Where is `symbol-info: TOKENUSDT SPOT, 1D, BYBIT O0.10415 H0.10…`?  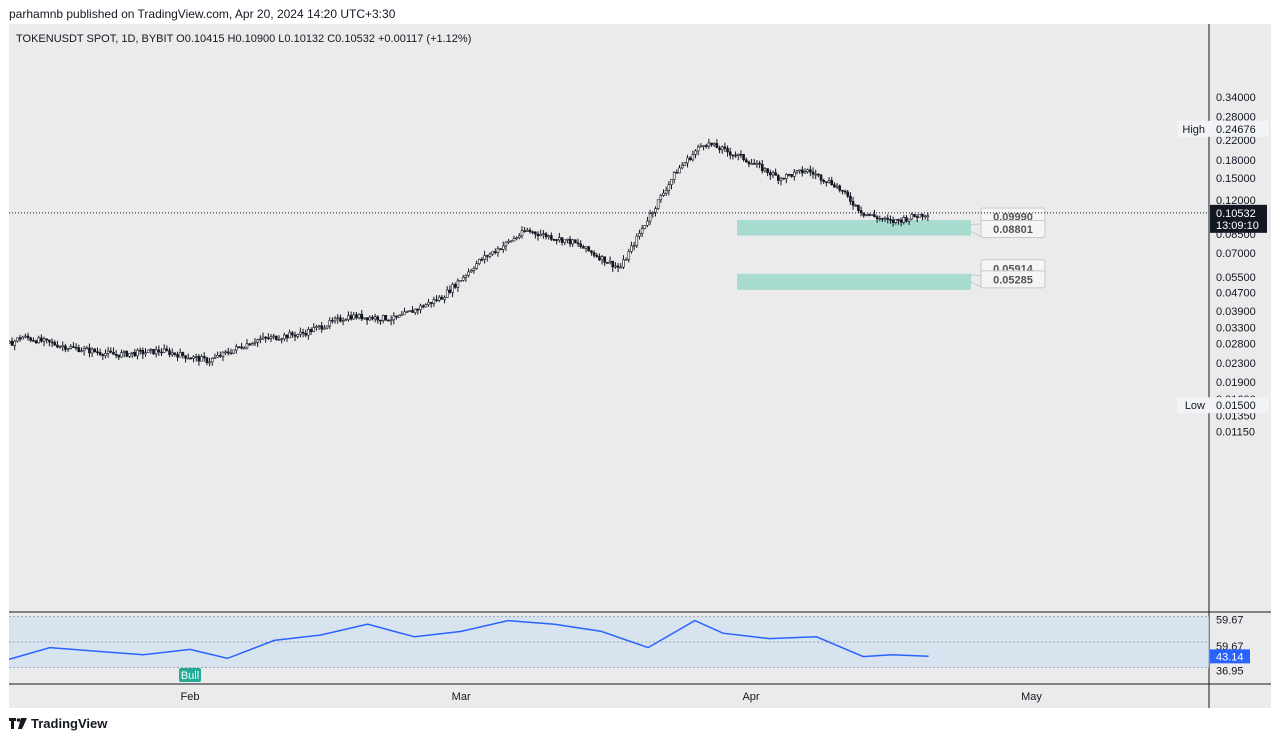
symbol-info: TOKENUSDT SPOT, 1D, BYBIT O0.10415 H0.10… is located at coordinates (243, 39).